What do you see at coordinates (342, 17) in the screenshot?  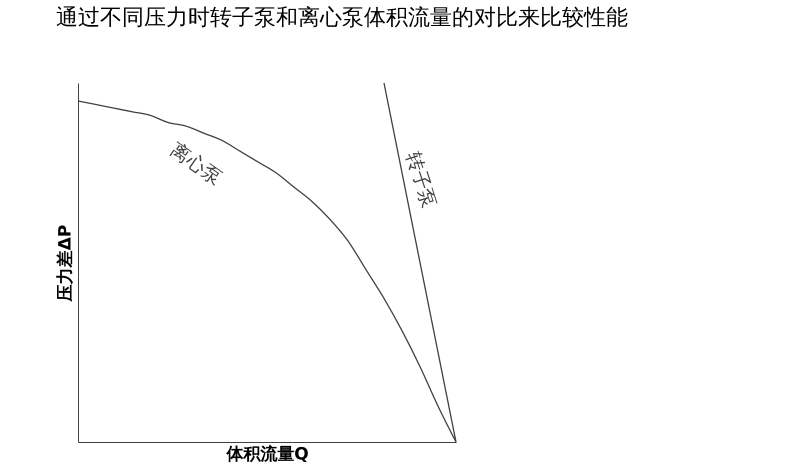 I see `chart-title: 通过不同压力时转子泵和离心泵体积流量的对比来比较性能` at bounding box center [342, 17].